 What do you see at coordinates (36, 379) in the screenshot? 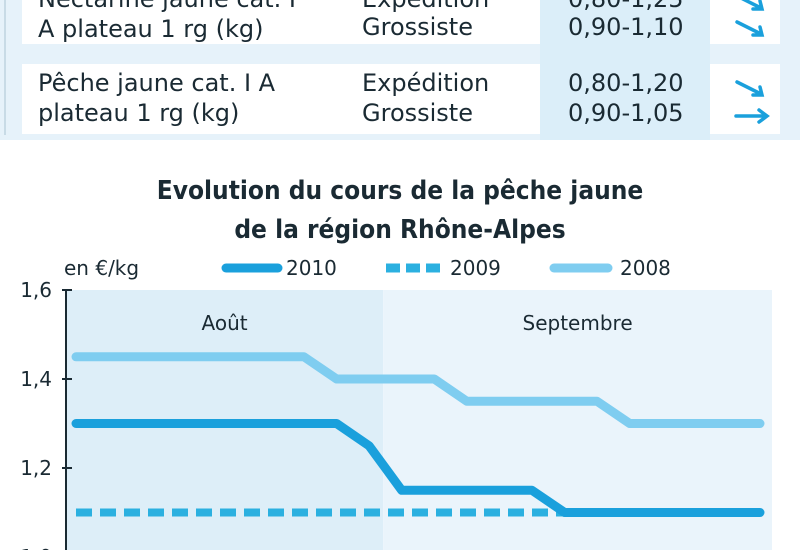
I see `y-tick-label: 1,4` at bounding box center [36, 379].